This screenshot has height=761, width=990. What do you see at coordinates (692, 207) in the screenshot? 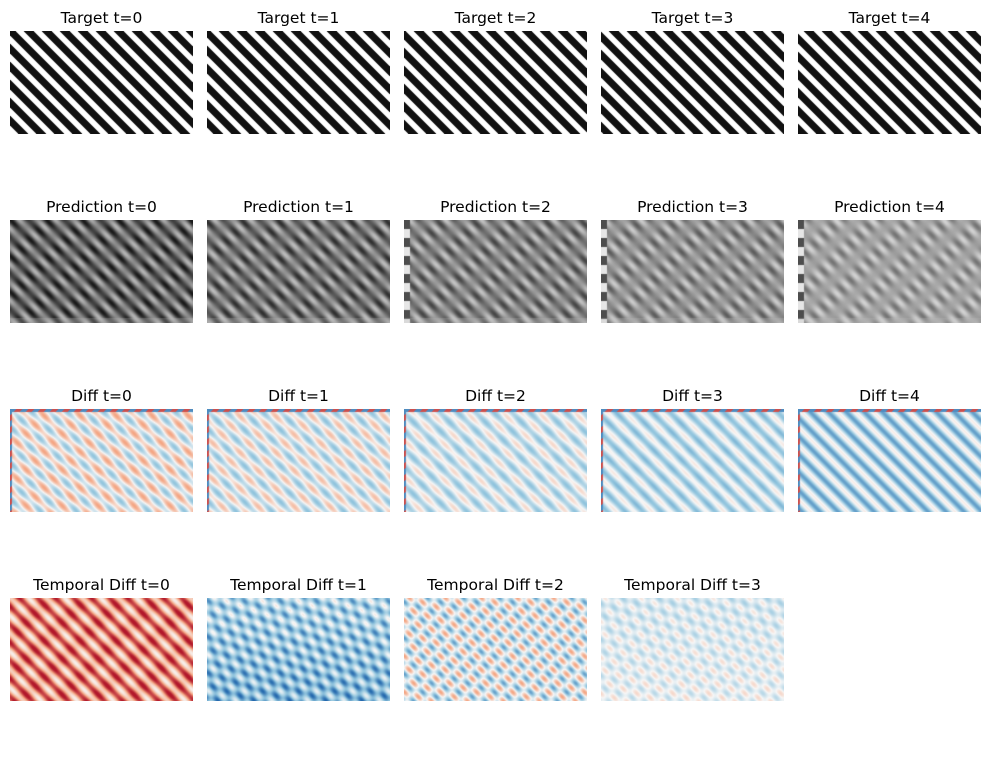
I see `panel-title: Prediction t=3` at bounding box center [692, 207].